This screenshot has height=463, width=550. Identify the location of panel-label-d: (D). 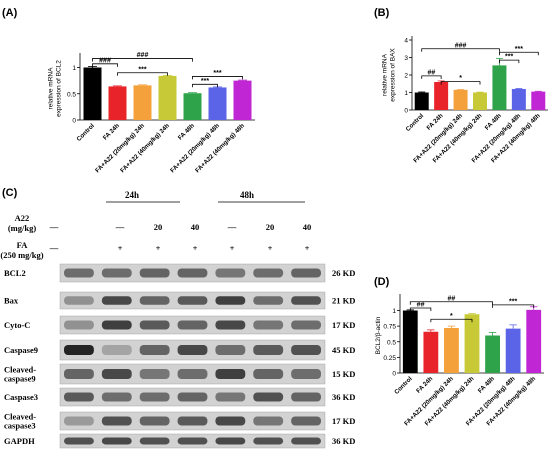
(382, 282).